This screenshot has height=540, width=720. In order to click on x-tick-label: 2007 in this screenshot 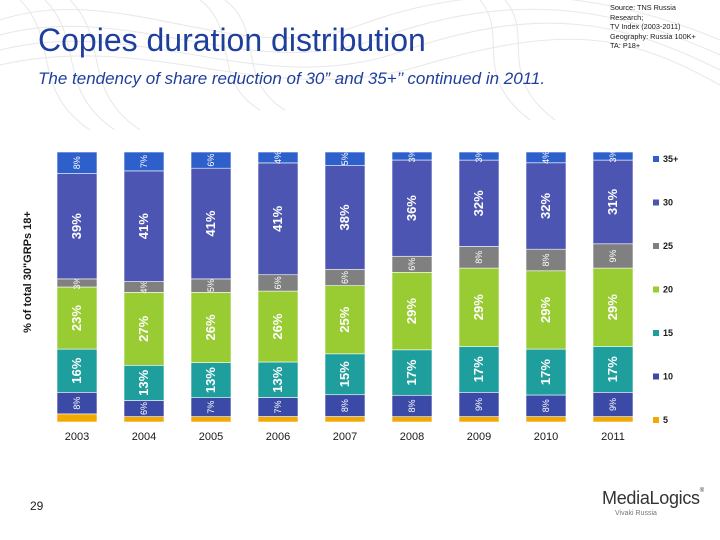, I will do `click(345, 437)`.